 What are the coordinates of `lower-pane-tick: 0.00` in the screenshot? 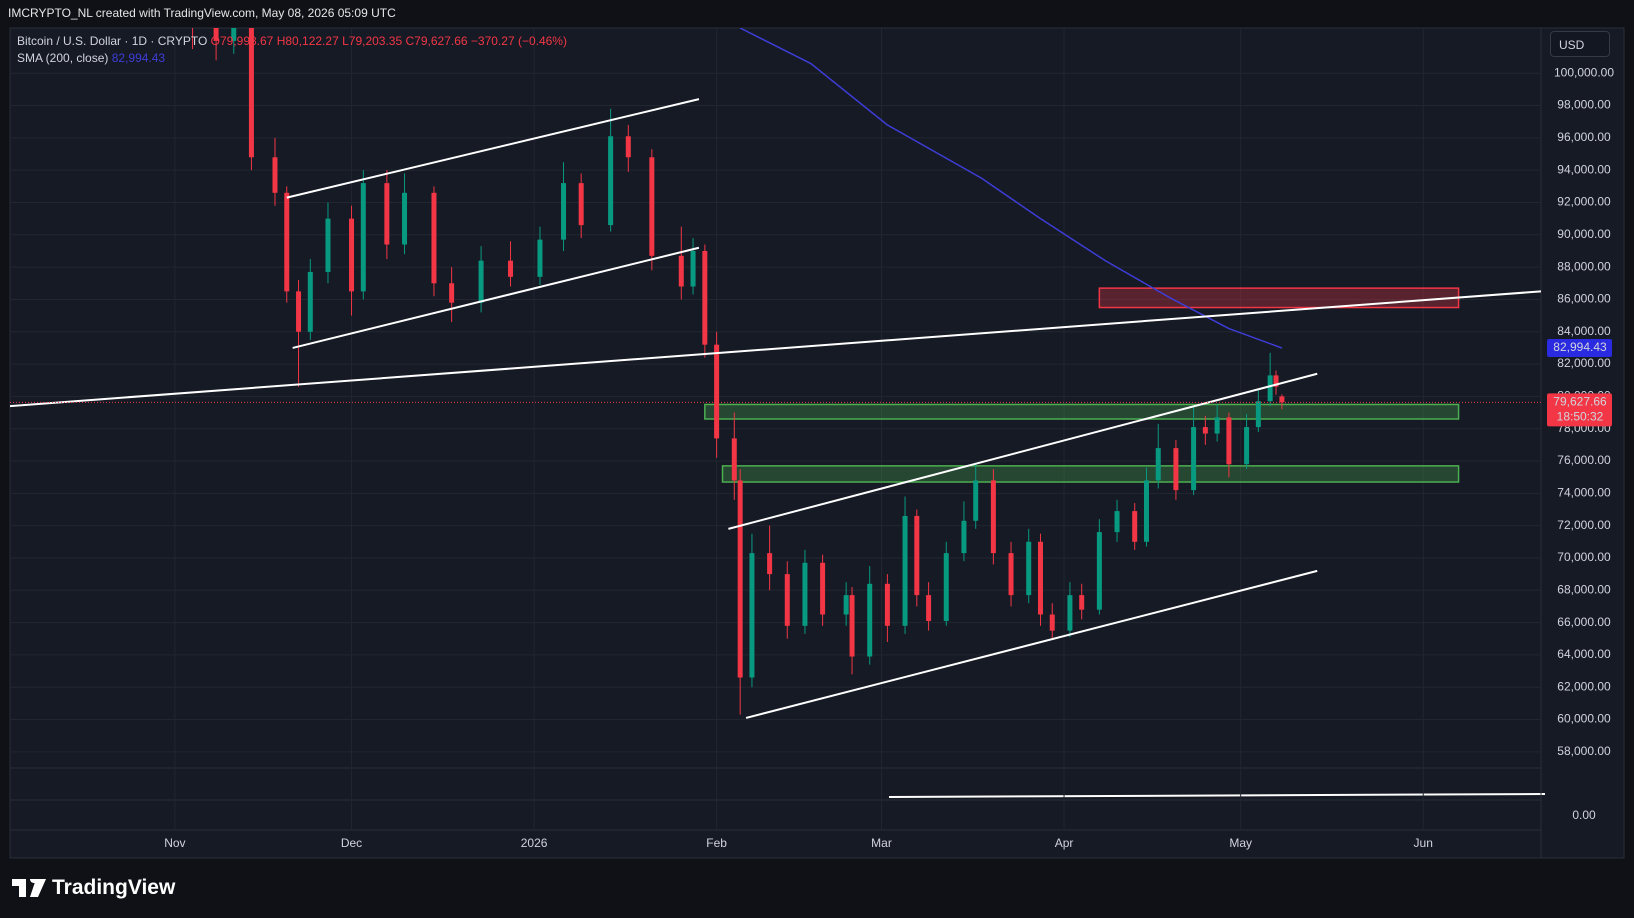 It's located at (1584, 815).